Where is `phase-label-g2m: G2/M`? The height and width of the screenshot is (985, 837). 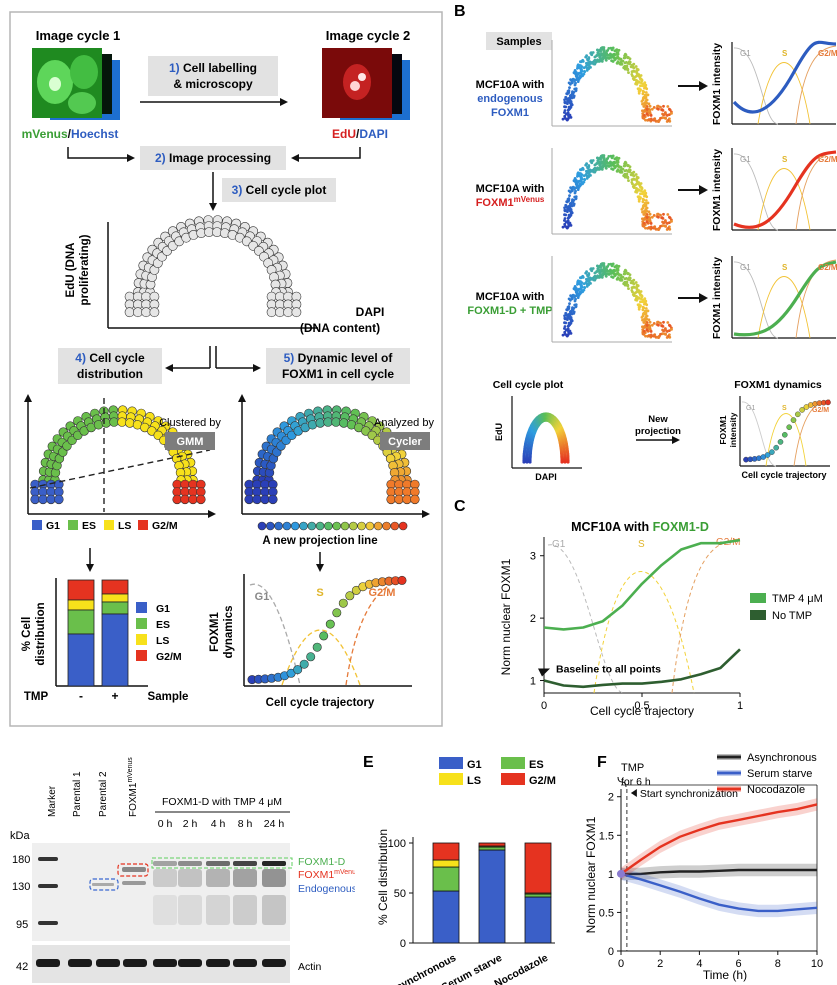 phase-label-g2m: G2/M is located at coordinates (827, 267).